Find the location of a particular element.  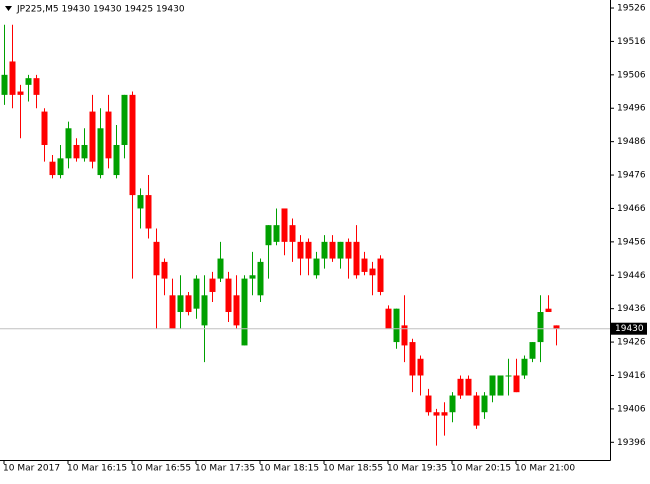

menu-arrow is located at coordinates (8, 8).